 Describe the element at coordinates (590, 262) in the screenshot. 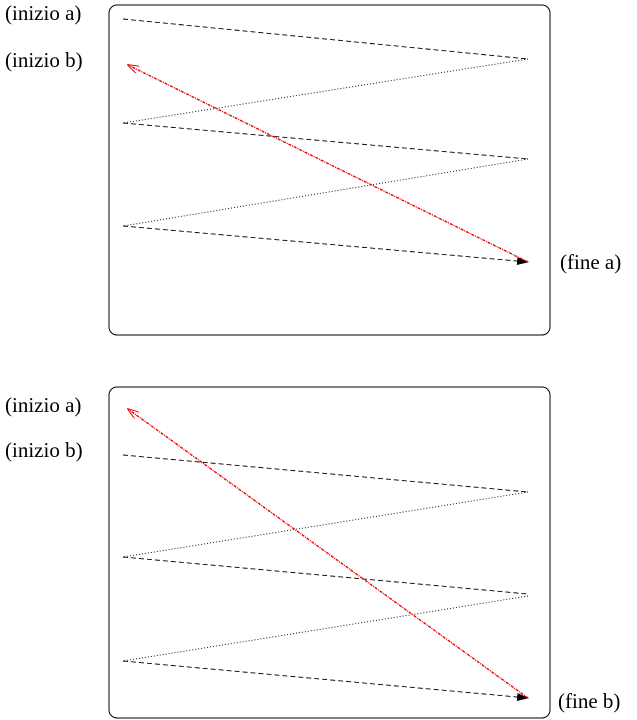

I see `label-end: (fine a)` at that location.